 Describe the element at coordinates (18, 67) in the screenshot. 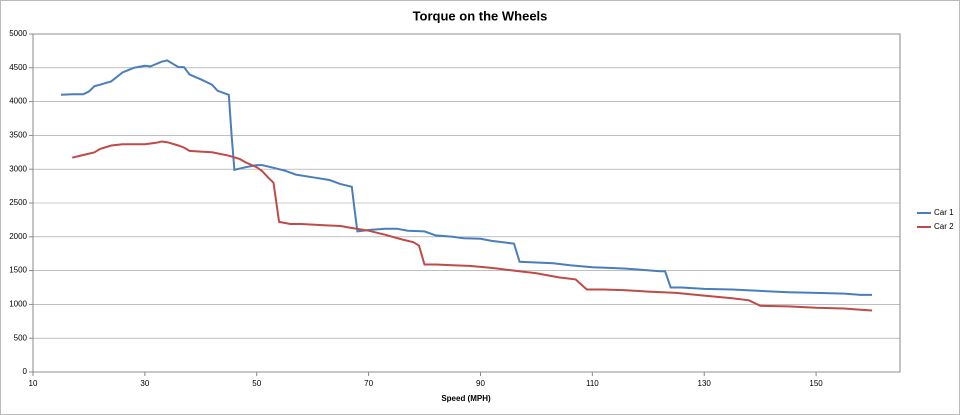

I see `y-tick-label: 4500` at that location.